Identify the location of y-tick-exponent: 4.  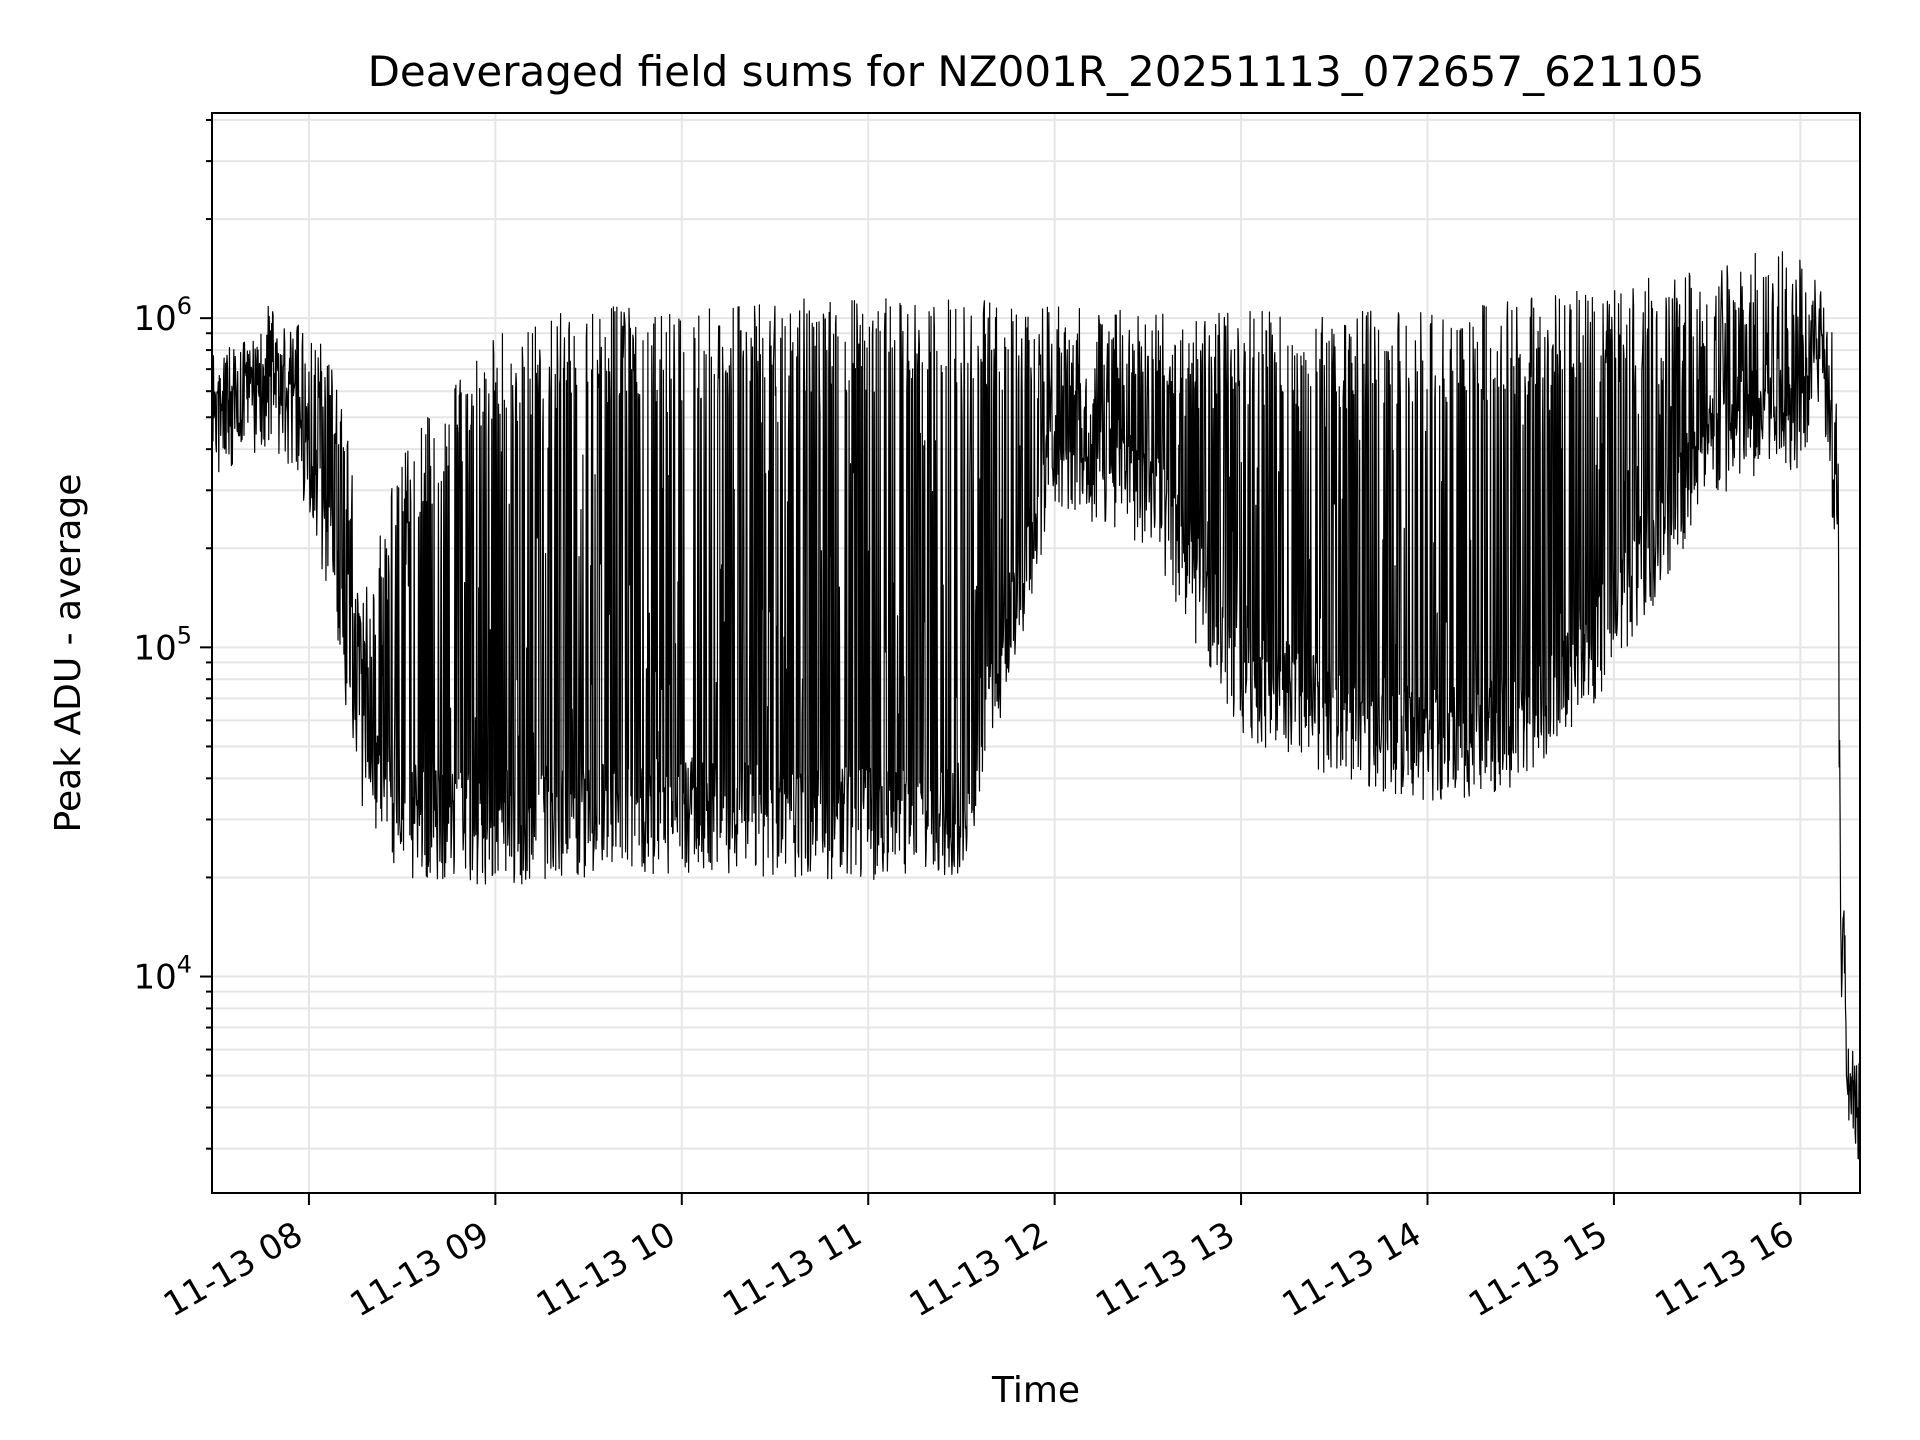
(184, 965).